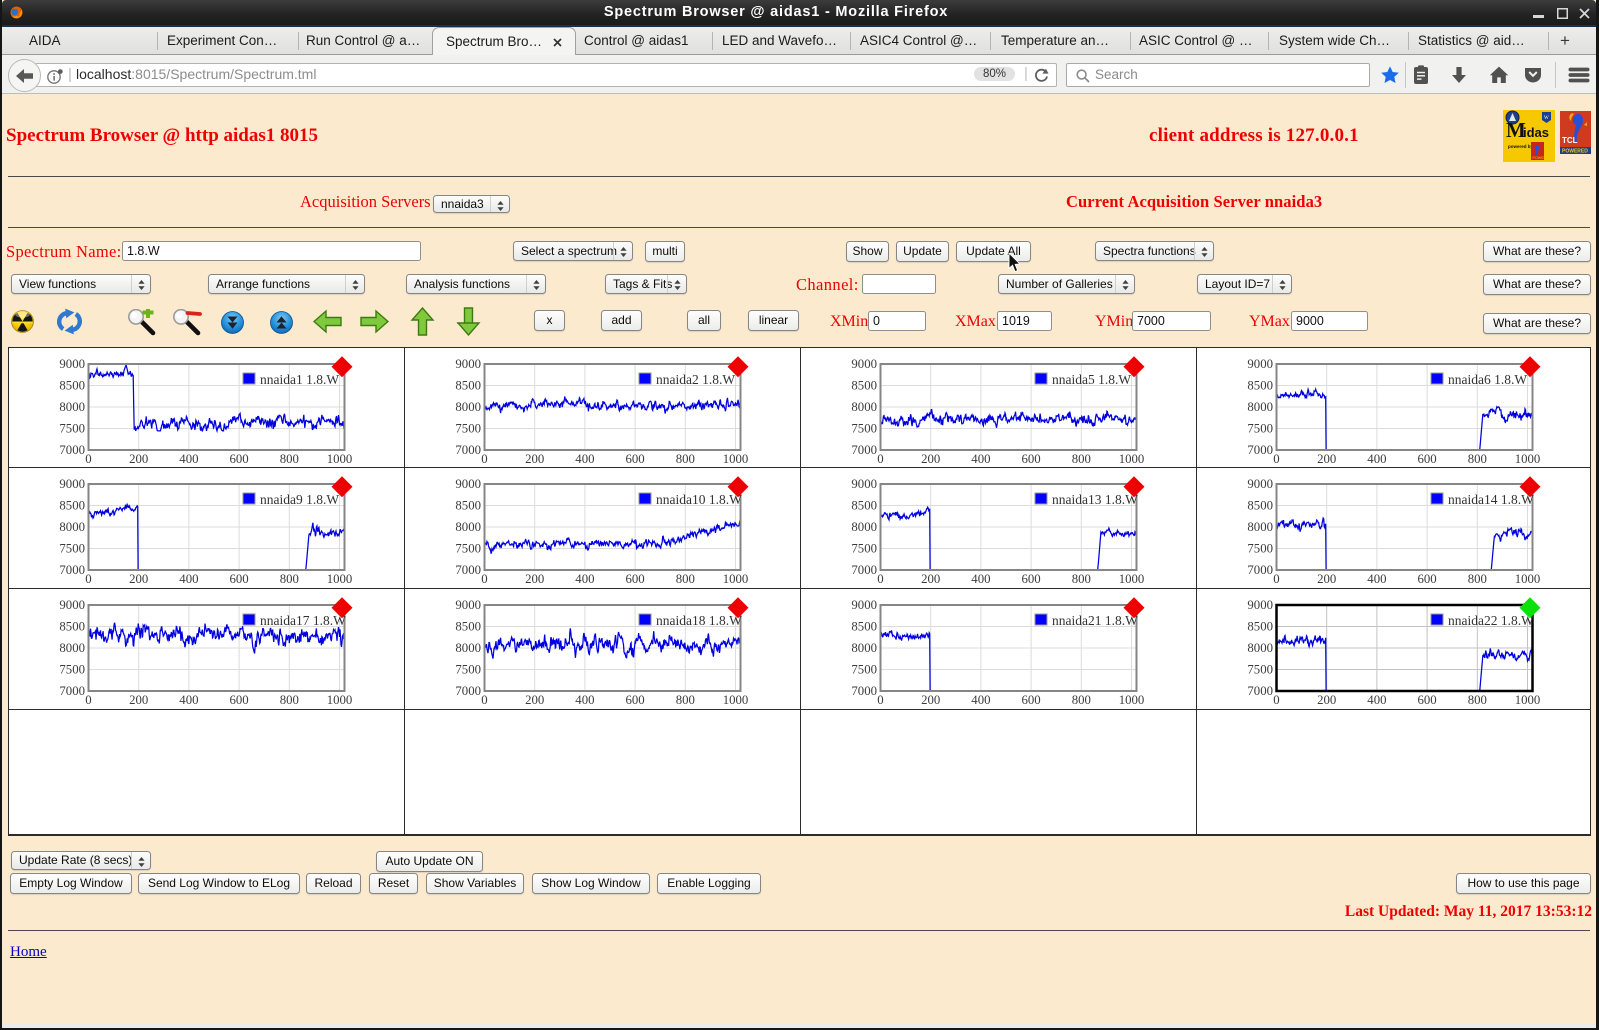  I want to click on svg-text: W, so click(1546, 118).